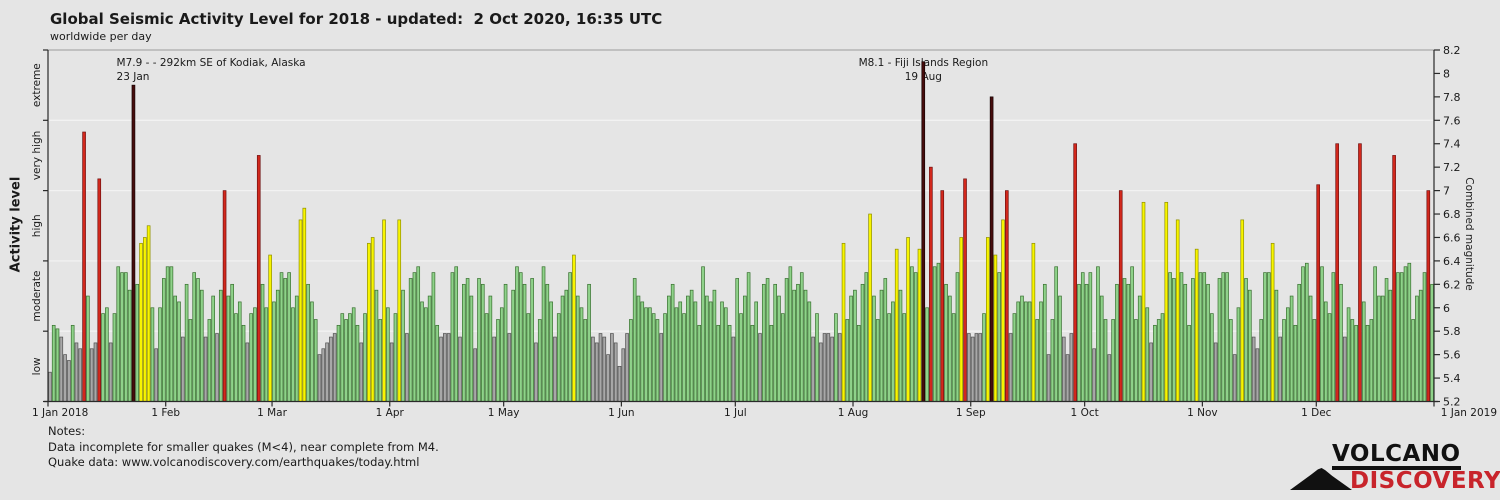  I want to click on month-label: 1 Jan 2019, so click(1469, 413).